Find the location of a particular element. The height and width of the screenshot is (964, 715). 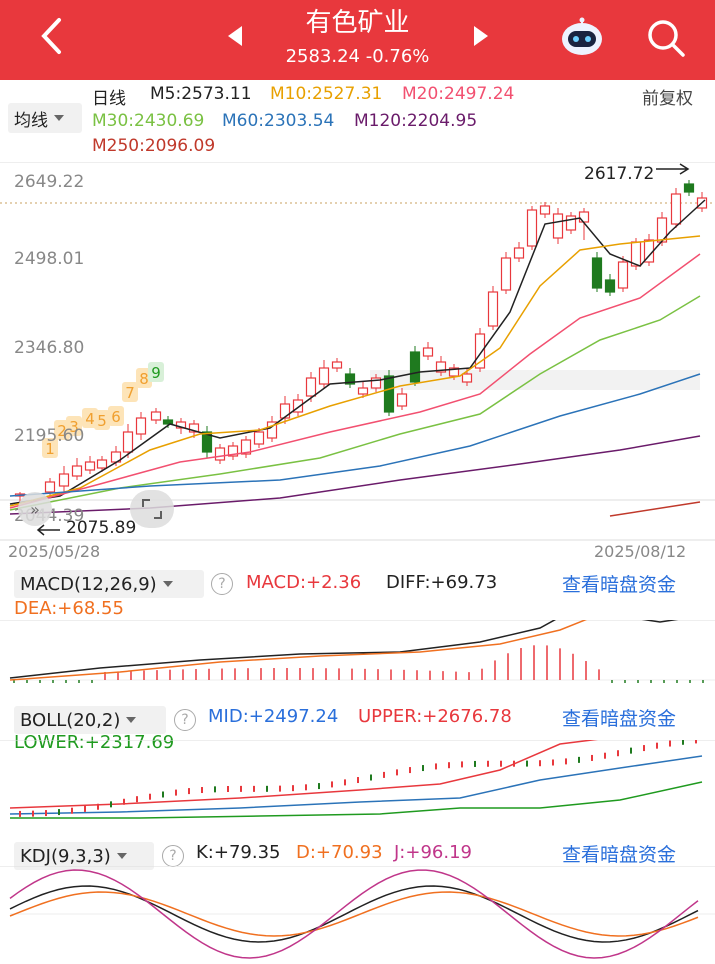

collapse-button: » is located at coordinates (35, 509).